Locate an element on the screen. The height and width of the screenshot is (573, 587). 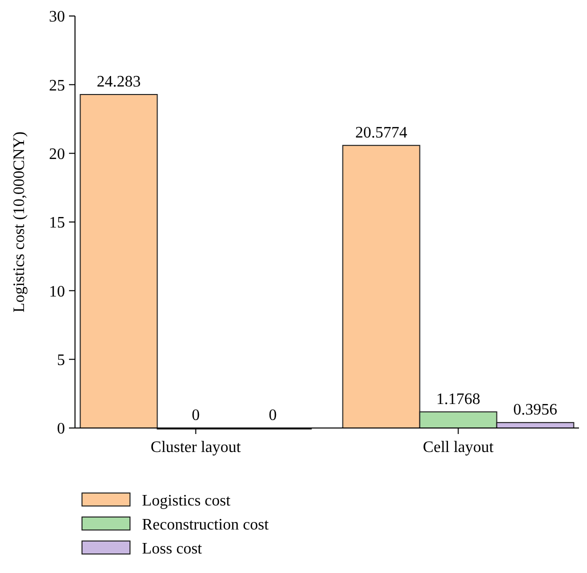
y-tick-label: 5 is located at coordinates (61, 360).